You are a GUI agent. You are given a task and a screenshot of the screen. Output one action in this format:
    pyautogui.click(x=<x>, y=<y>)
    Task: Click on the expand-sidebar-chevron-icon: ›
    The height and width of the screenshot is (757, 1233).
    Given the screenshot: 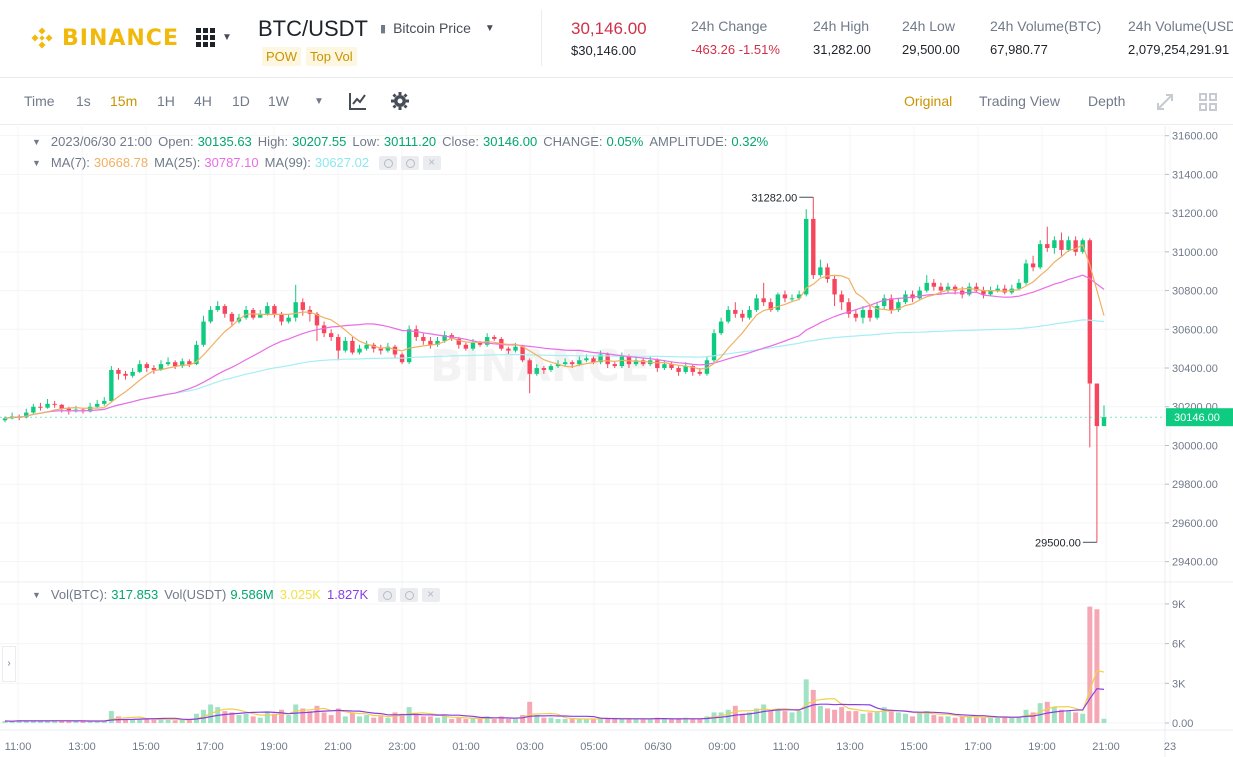 What is the action you would take?
    pyautogui.click(x=9, y=664)
    